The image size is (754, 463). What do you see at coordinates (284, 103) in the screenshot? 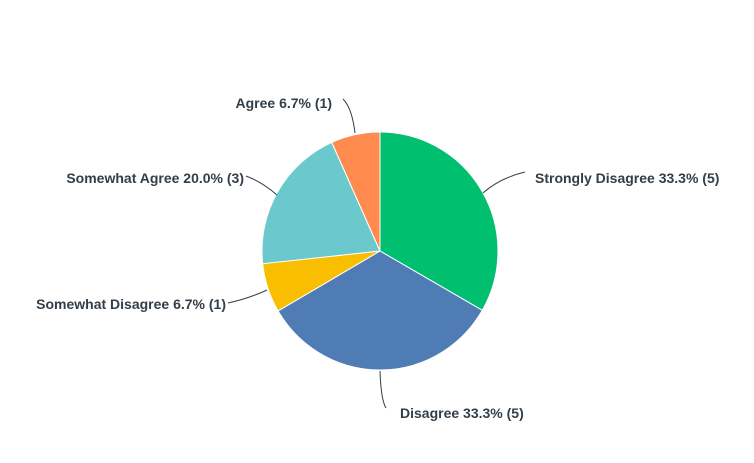
I see `label-agree: Agree 6.7% (1)` at bounding box center [284, 103].